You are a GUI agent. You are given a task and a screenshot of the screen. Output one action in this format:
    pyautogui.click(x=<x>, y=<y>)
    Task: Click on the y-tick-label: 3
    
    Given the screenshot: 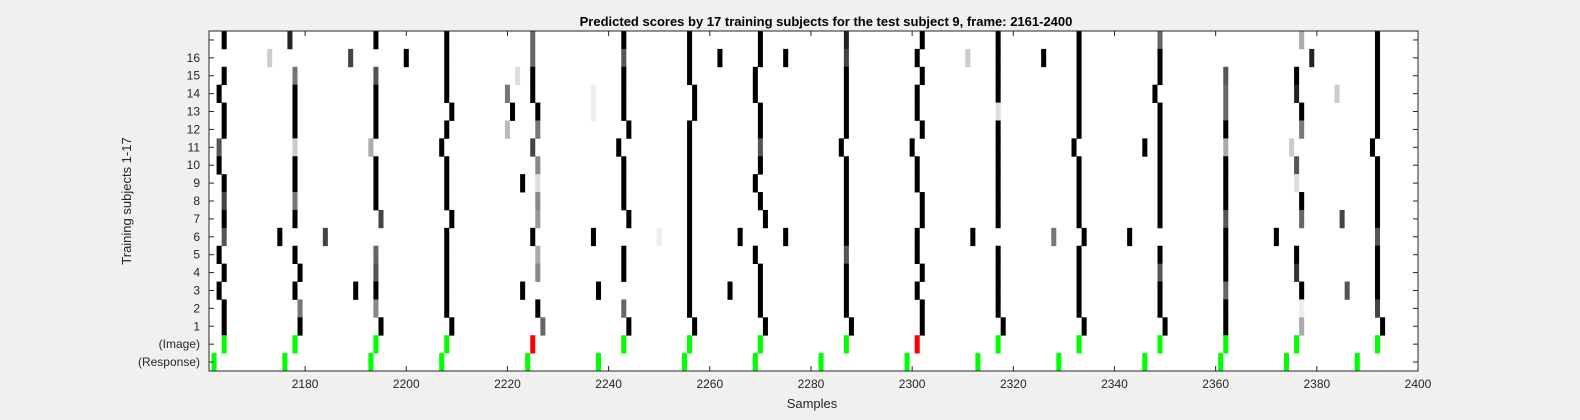 What is the action you would take?
    pyautogui.click(x=196, y=290)
    